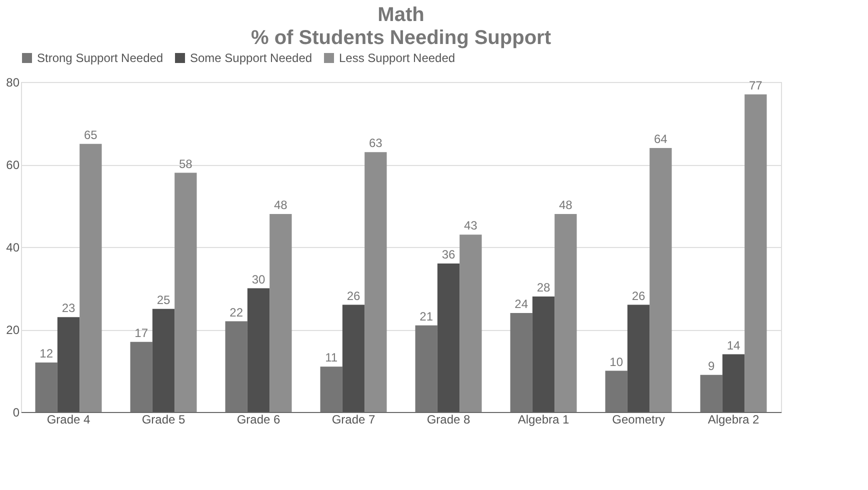 This screenshot has width=868, height=490. Describe the element at coordinates (449, 255) in the screenshot. I see `data-label: 36` at that location.